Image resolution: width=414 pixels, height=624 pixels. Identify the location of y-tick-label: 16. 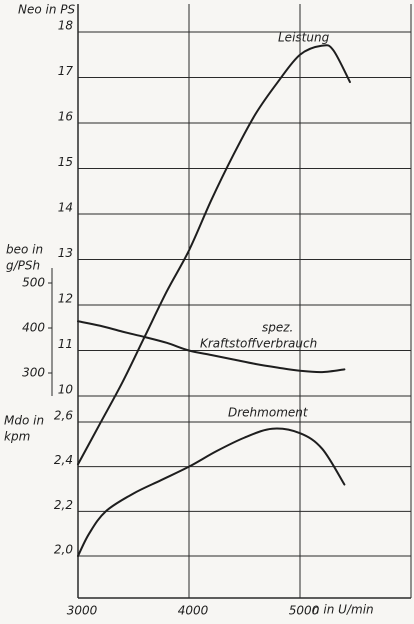
(66, 117).